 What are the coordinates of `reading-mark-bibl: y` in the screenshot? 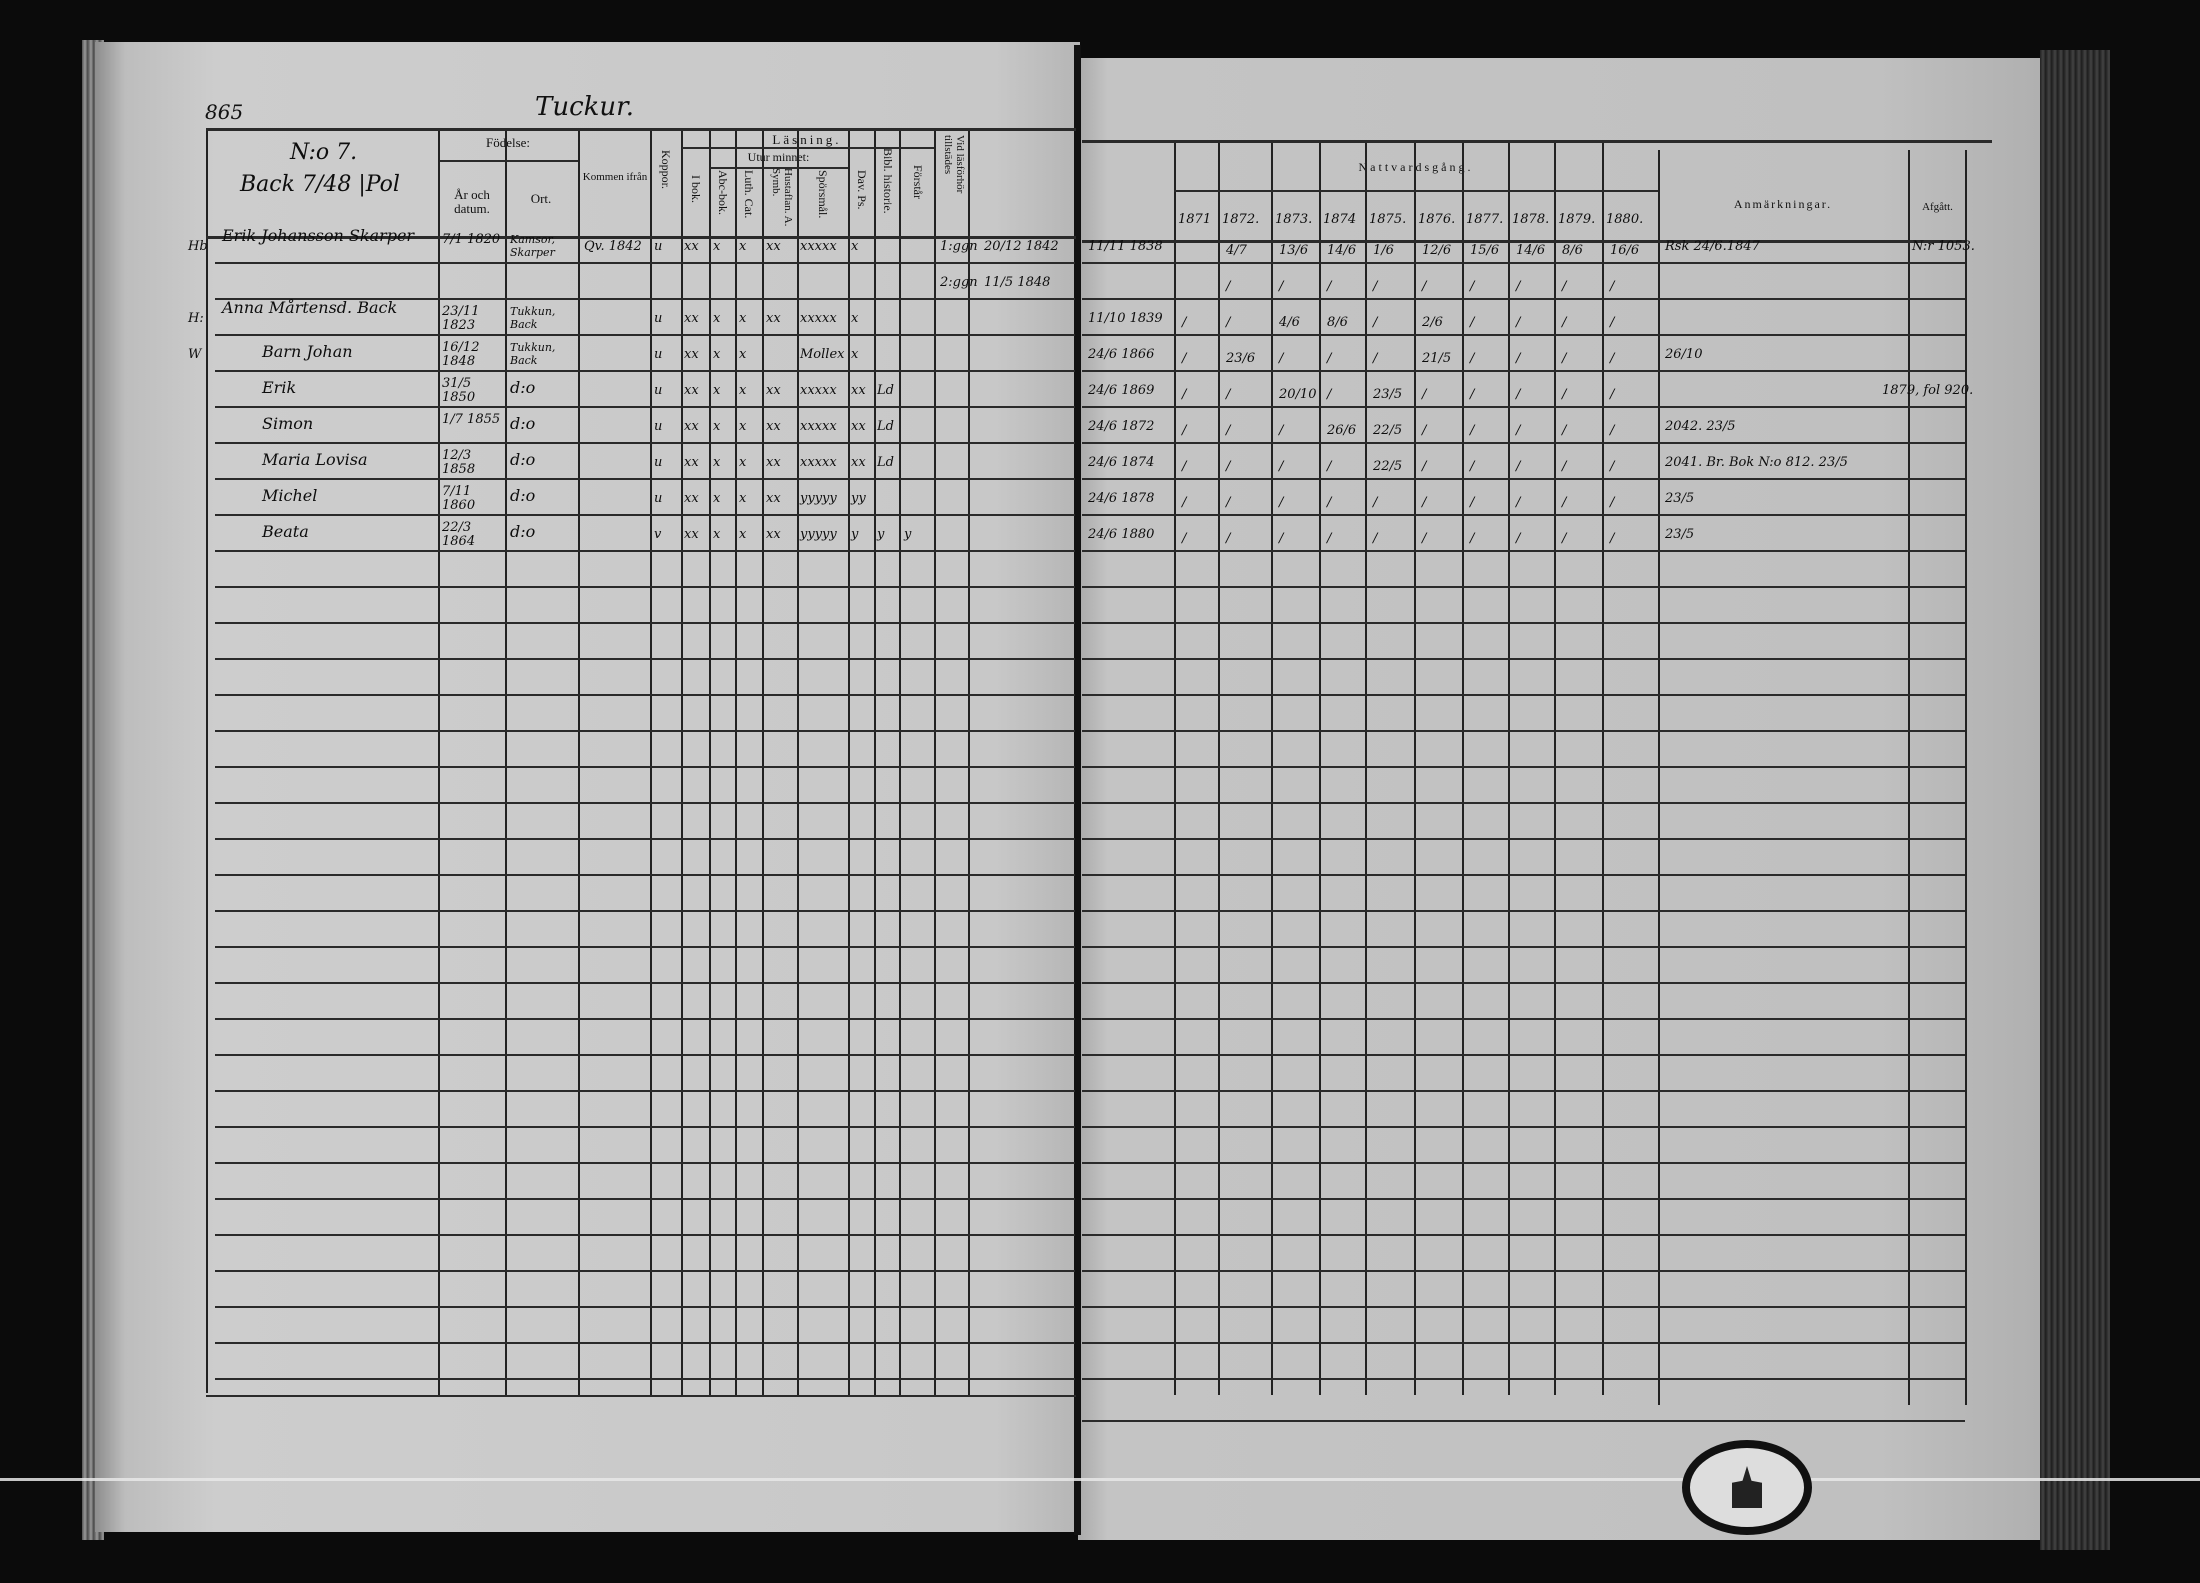 It's located at (881, 534).